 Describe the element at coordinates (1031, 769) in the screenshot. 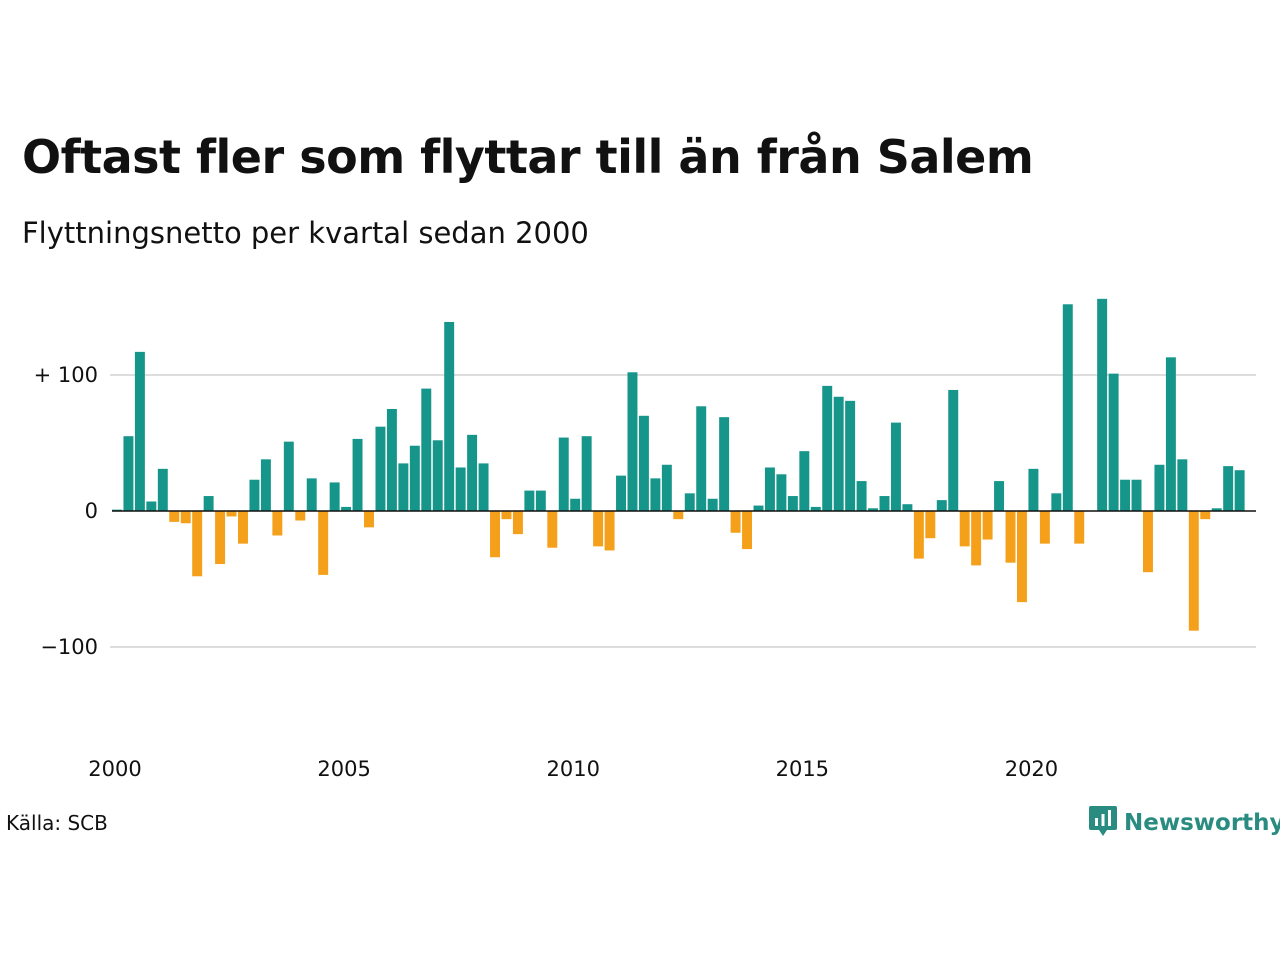

I see `x-tick-label: 2020` at that location.